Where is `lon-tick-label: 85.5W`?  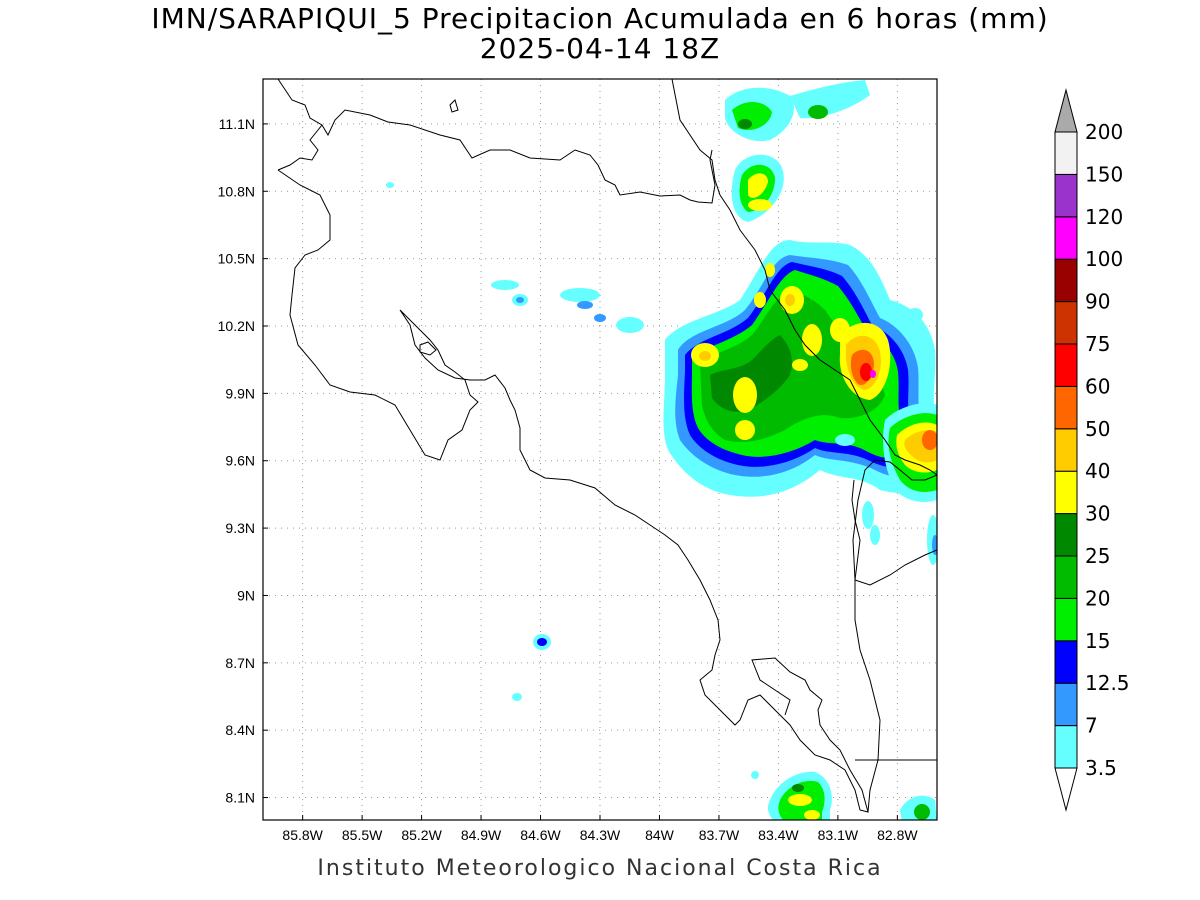 lon-tick-label: 85.5W is located at coordinates (362, 835).